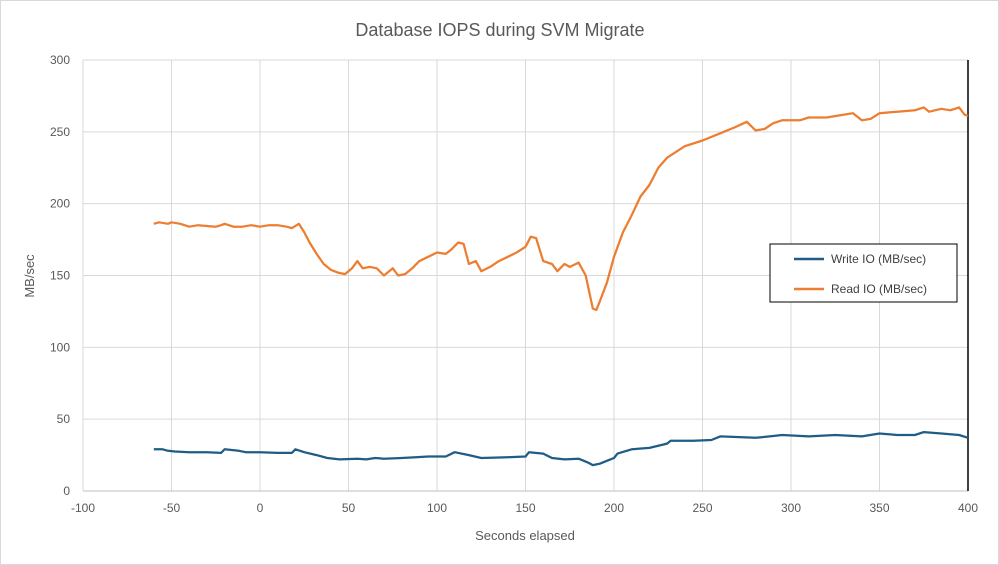 The width and height of the screenshot is (999, 565). What do you see at coordinates (60, 204) in the screenshot?
I see `y-tick-label: 200` at bounding box center [60, 204].